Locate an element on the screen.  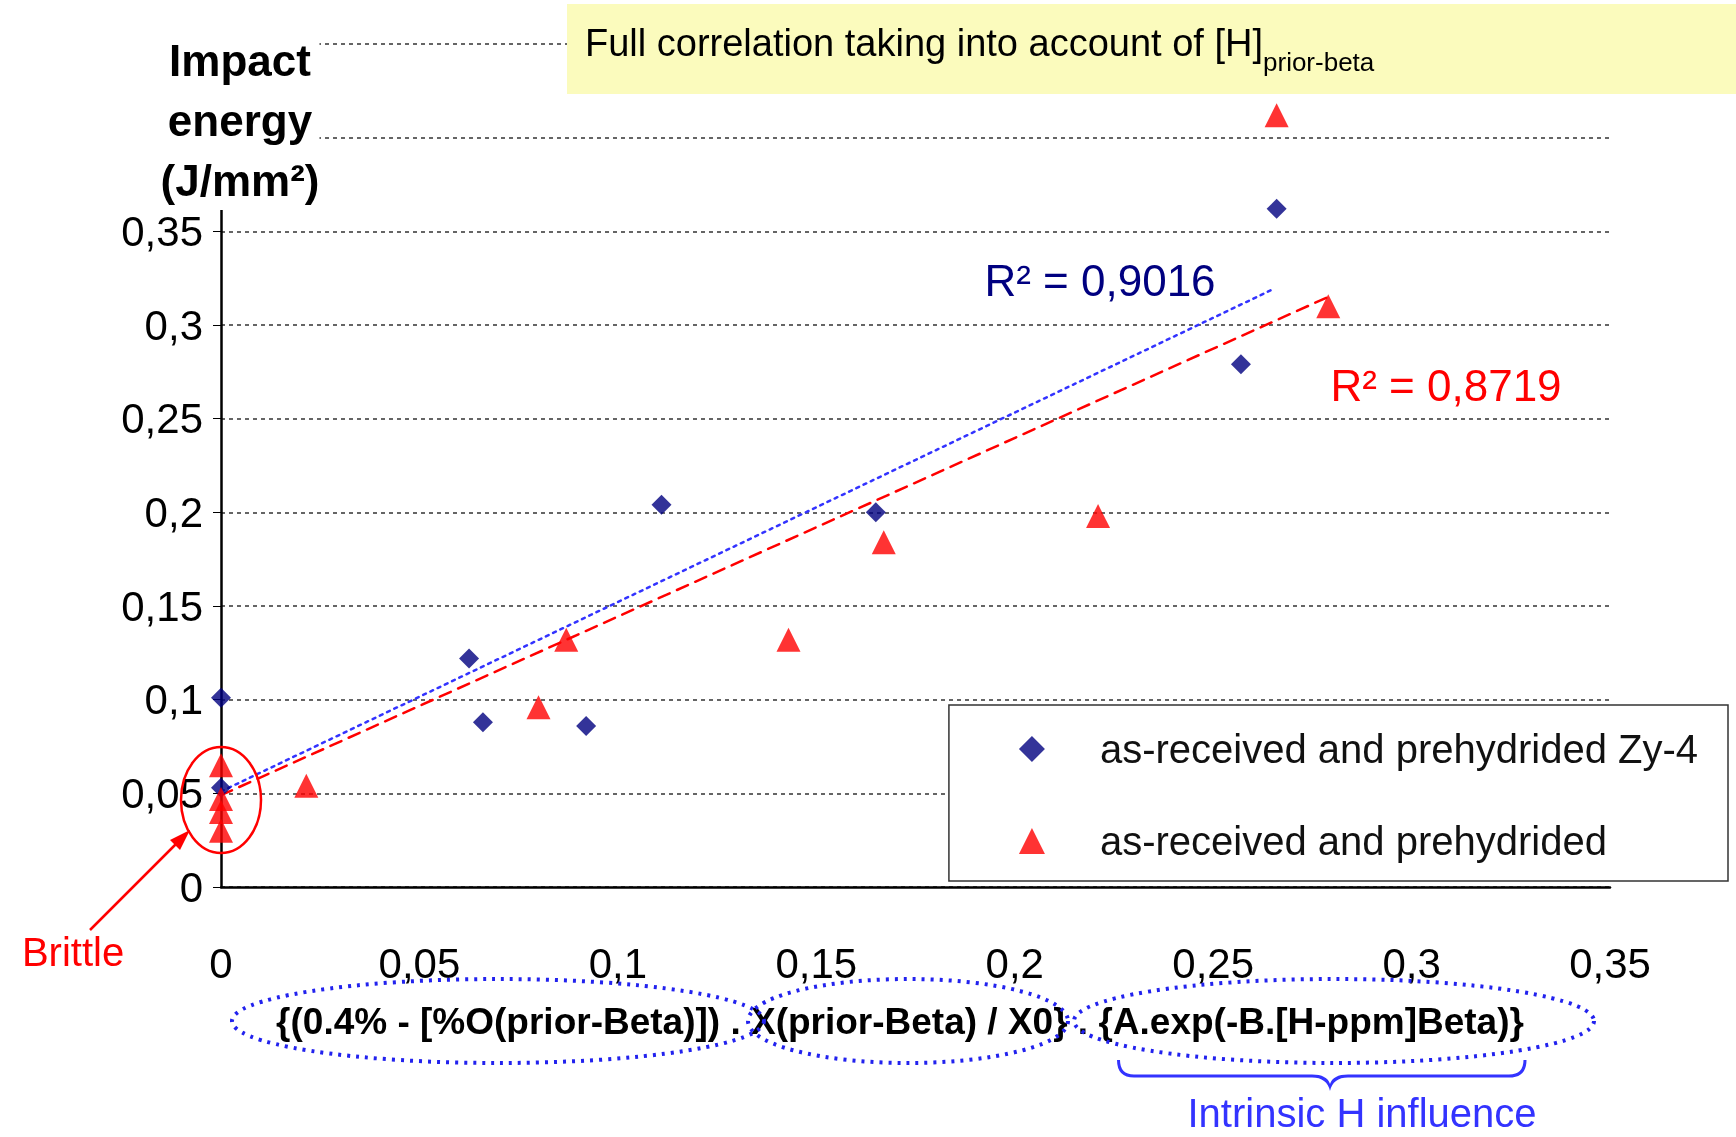
x-tick-label: 0,15 is located at coordinates (816, 963).